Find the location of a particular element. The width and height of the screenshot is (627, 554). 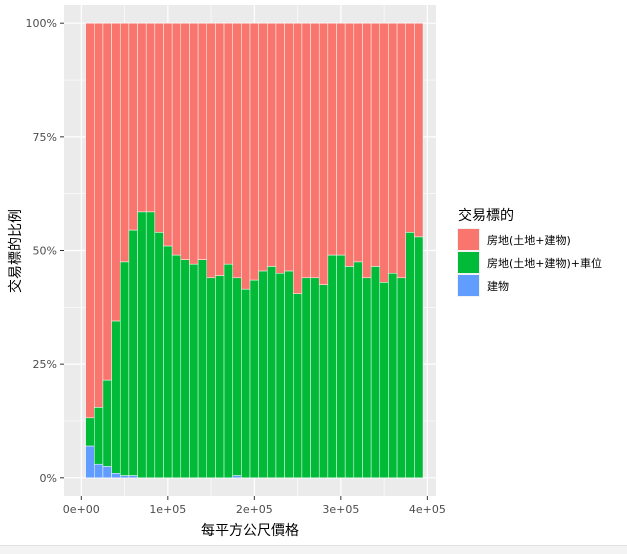

y-tick-label: 75% is located at coordinates (45, 137).